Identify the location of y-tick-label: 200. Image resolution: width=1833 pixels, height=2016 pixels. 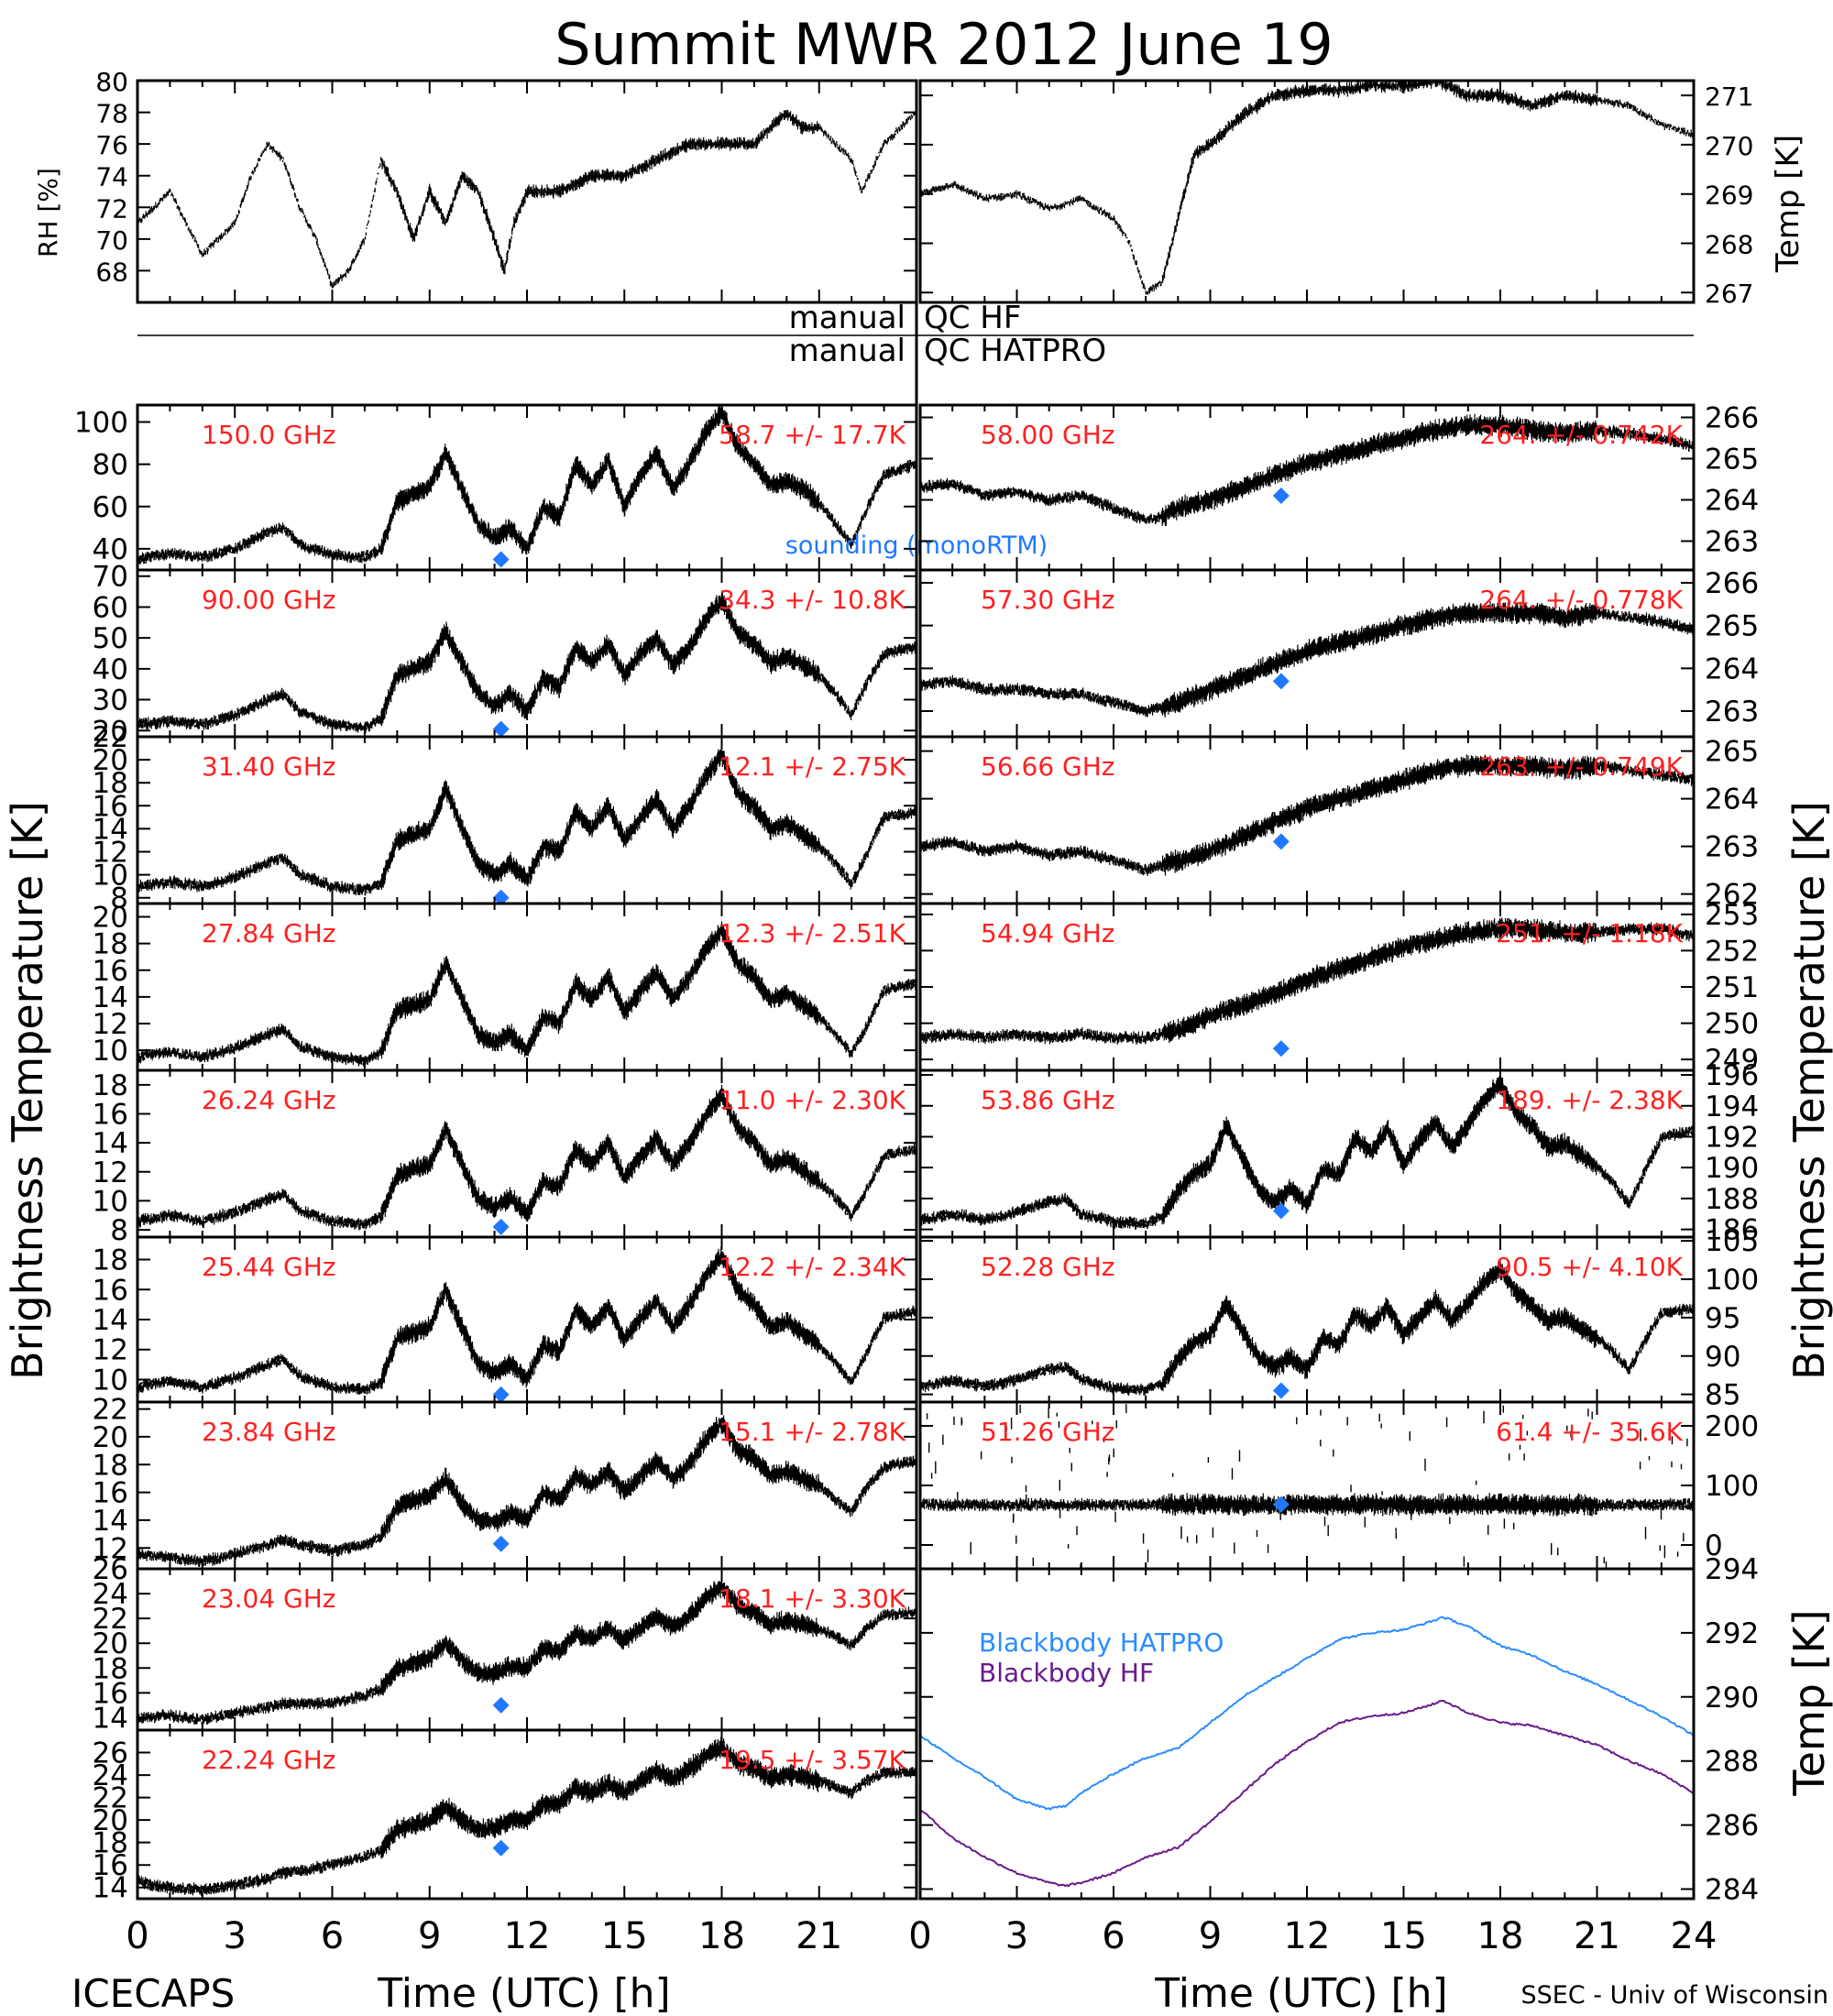
(1732, 1426).